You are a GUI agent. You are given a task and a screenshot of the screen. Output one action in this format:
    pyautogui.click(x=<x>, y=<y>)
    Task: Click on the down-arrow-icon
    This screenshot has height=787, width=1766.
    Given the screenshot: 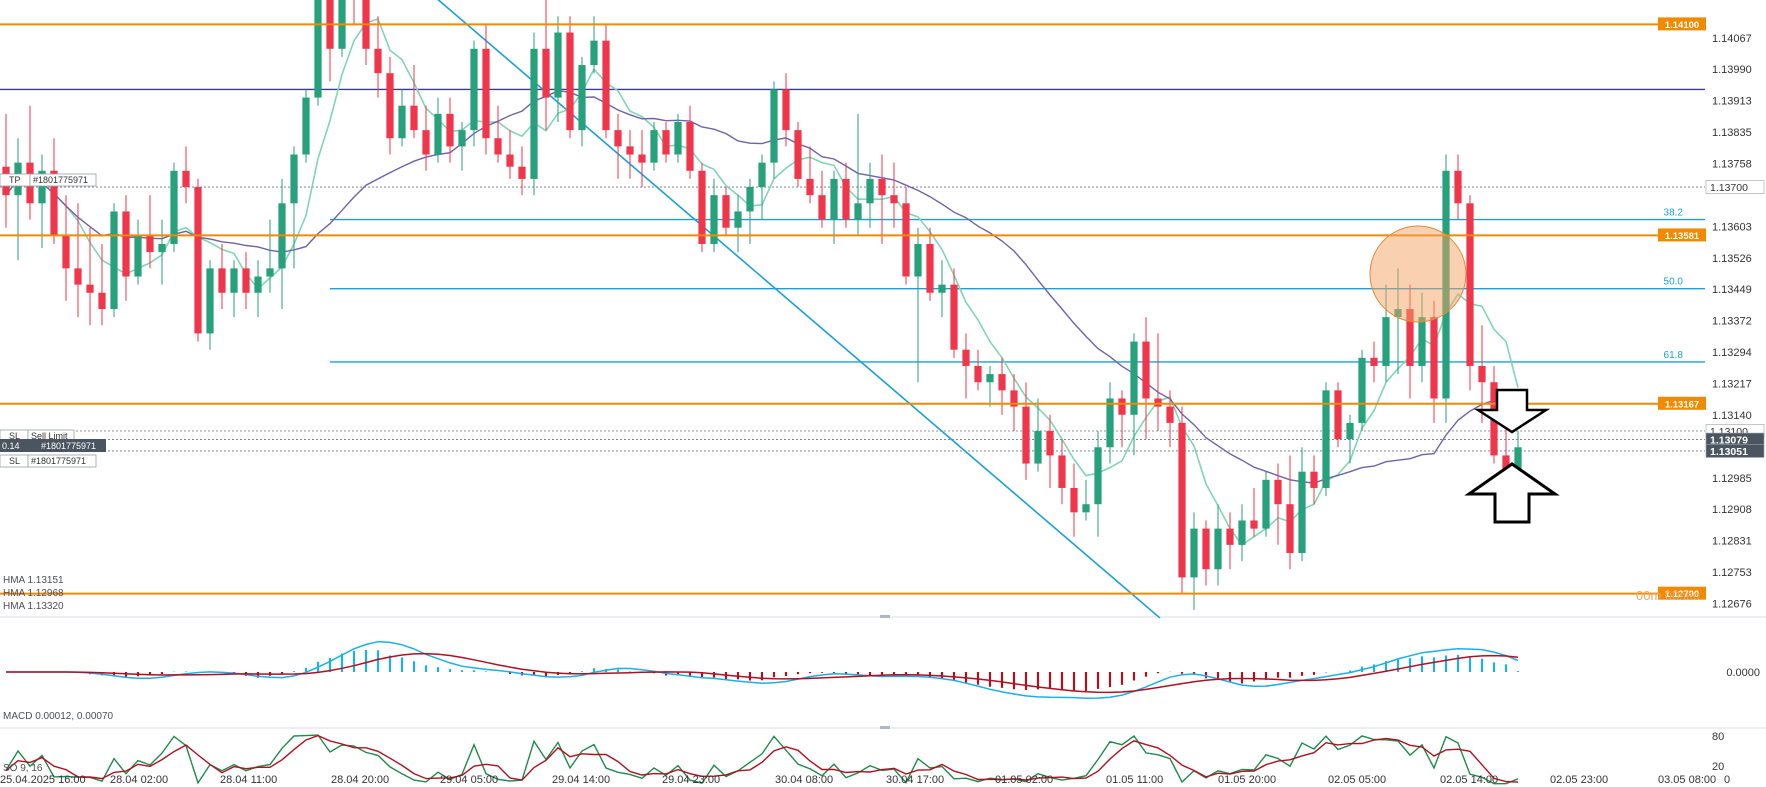 What is the action you would take?
    pyautogui.click(x=1512, y=411)
    